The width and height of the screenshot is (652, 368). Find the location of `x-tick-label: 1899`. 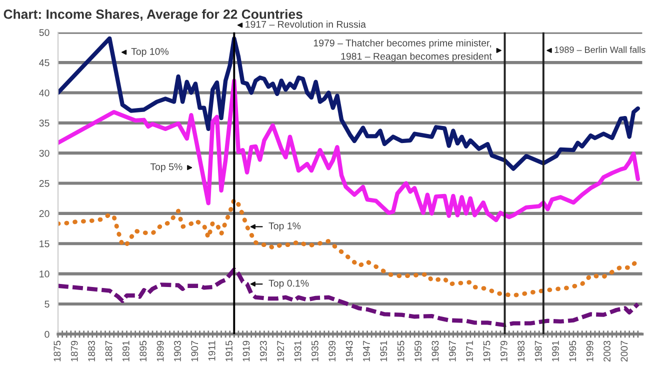

x-tick-label: 1899 is located at coordinates (160, 351).